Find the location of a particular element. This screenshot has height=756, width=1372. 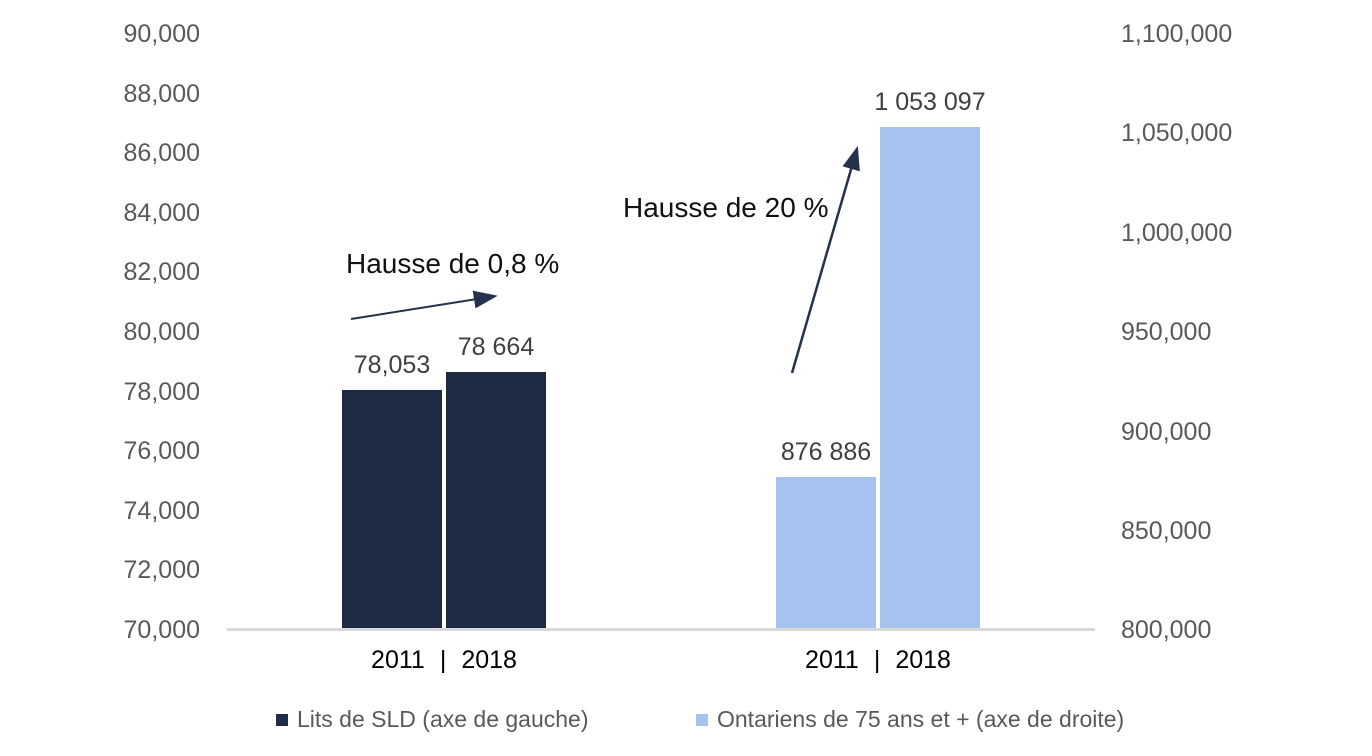

left-axis-tick: 88,000 is located at coordinates (161, 94).